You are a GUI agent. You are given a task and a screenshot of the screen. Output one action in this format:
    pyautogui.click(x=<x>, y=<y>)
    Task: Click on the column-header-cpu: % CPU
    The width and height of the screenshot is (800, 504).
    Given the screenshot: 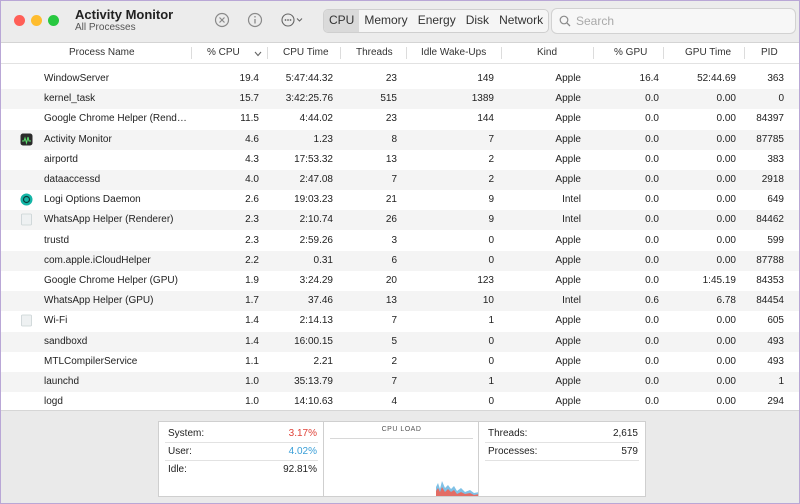 What is the action you would take?
    pyautogui.click(x=223, y=52)
    